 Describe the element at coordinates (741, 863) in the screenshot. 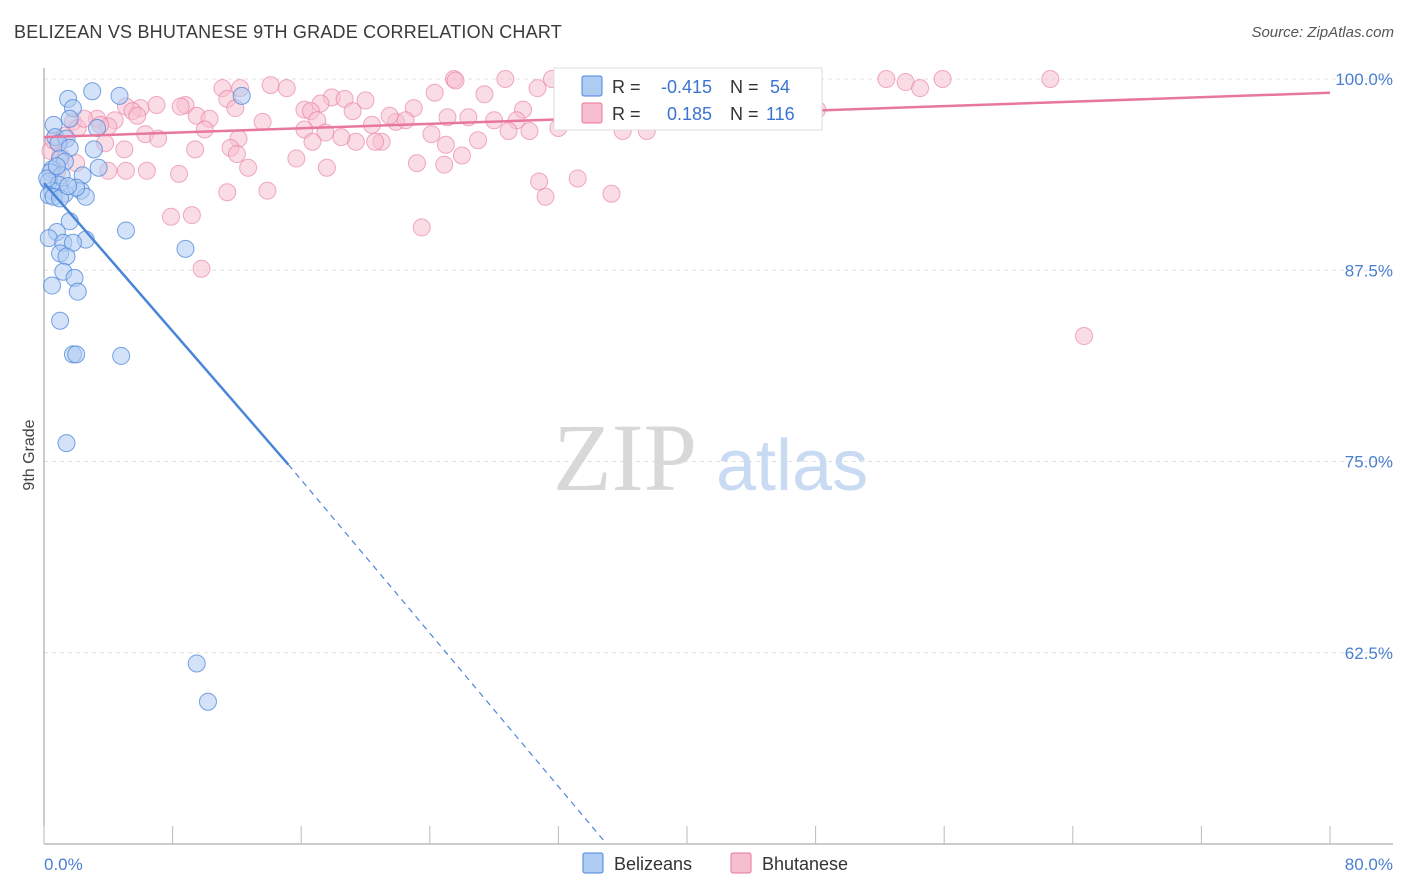

I see `series-legend-swatch-bhutanese` at that location.